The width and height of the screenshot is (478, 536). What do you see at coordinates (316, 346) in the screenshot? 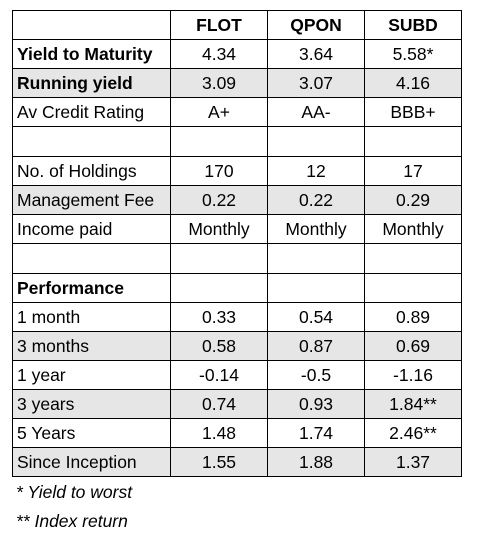
I see `cell-qpon: 0.87` at bounding box center [316, 346].